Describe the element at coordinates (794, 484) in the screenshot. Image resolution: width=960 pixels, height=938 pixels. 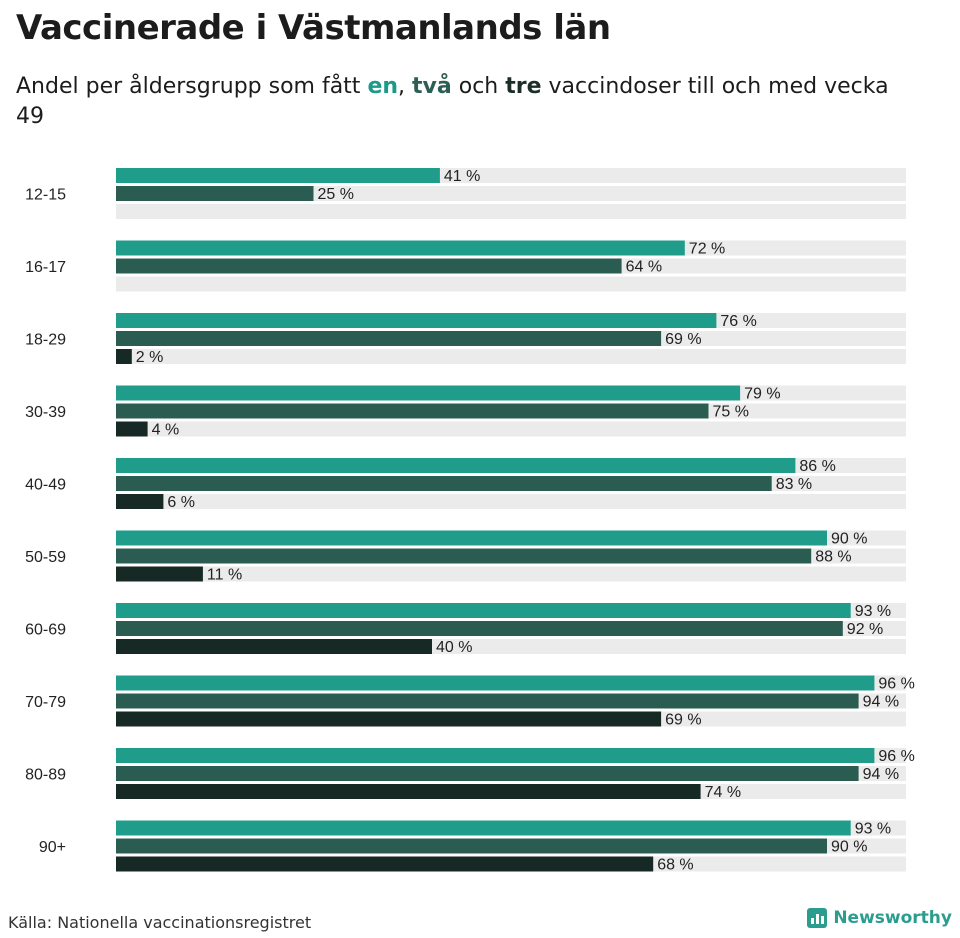
I see `data-label: 83 %` at that location.